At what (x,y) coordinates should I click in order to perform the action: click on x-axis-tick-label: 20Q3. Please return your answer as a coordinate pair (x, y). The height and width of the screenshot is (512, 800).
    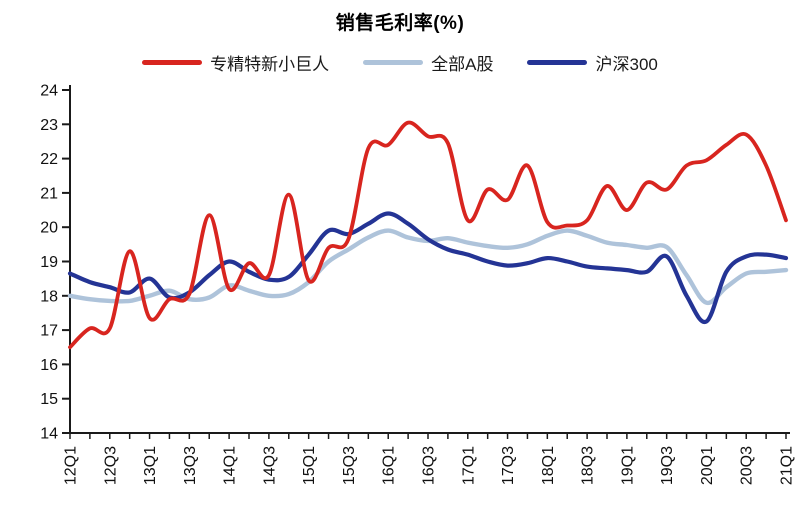
    Looking at the image, I should click on (747, 465).